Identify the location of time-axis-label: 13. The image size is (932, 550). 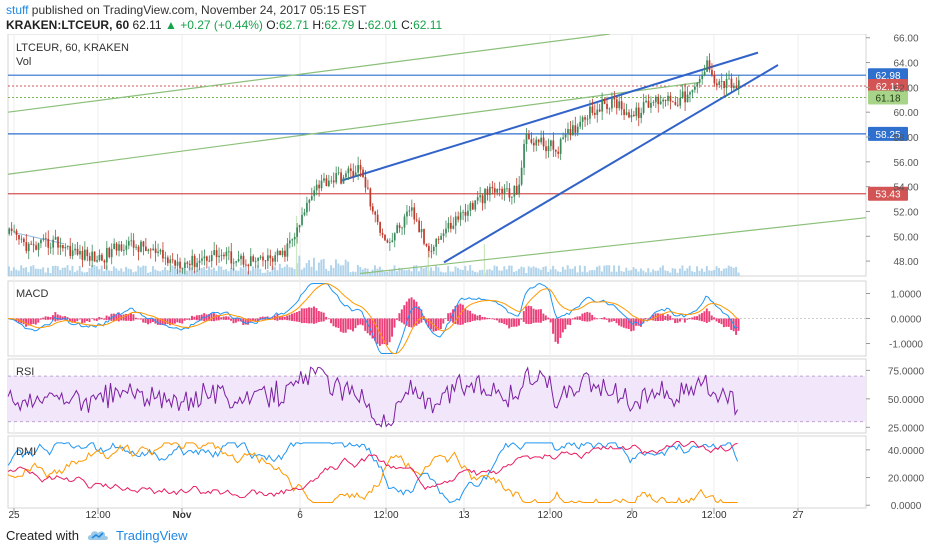
(464, 515).